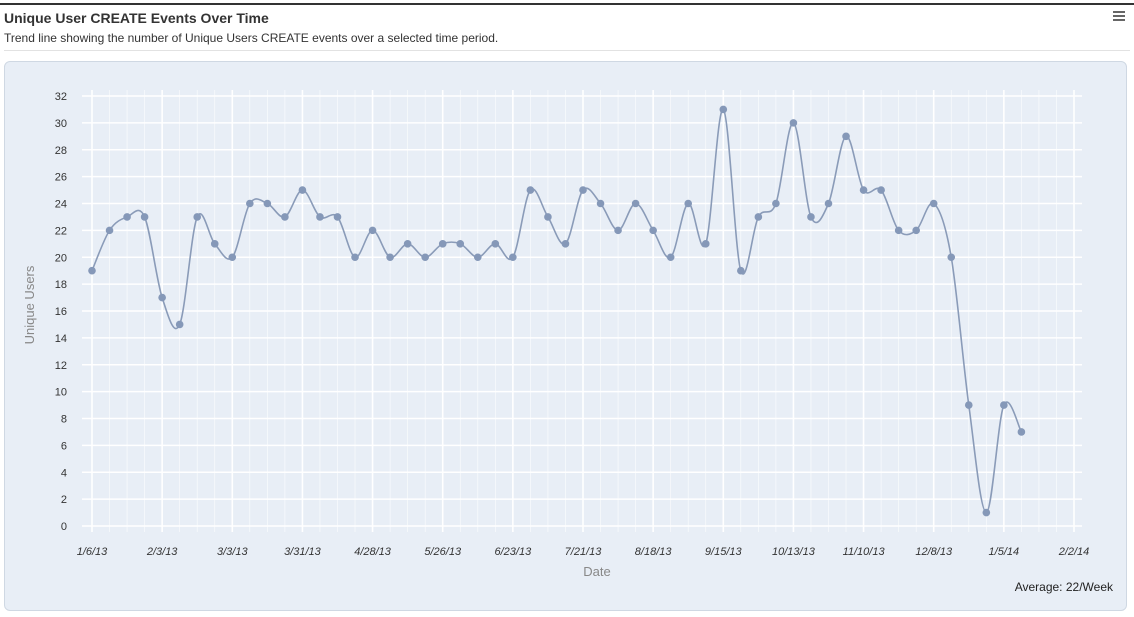  Describe the element at coordinates (1004, 552) in the screenshot. I see `x-tick-label: 1/5/14` at that location.